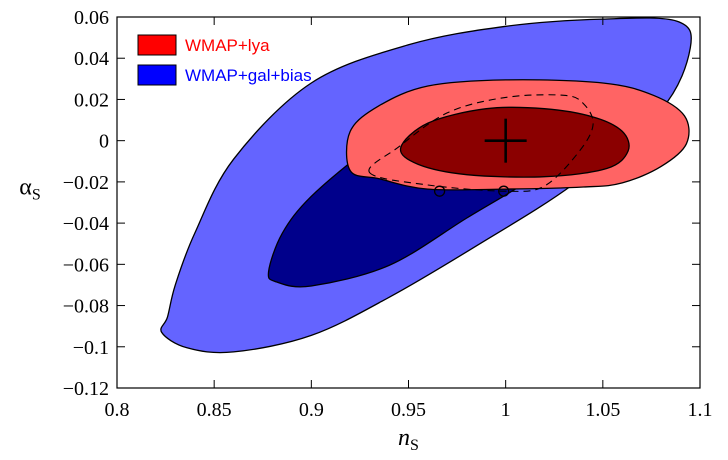 This screenshot has height=460, width=728. I want to click on y-axis-title: αS, so click(29, 189).